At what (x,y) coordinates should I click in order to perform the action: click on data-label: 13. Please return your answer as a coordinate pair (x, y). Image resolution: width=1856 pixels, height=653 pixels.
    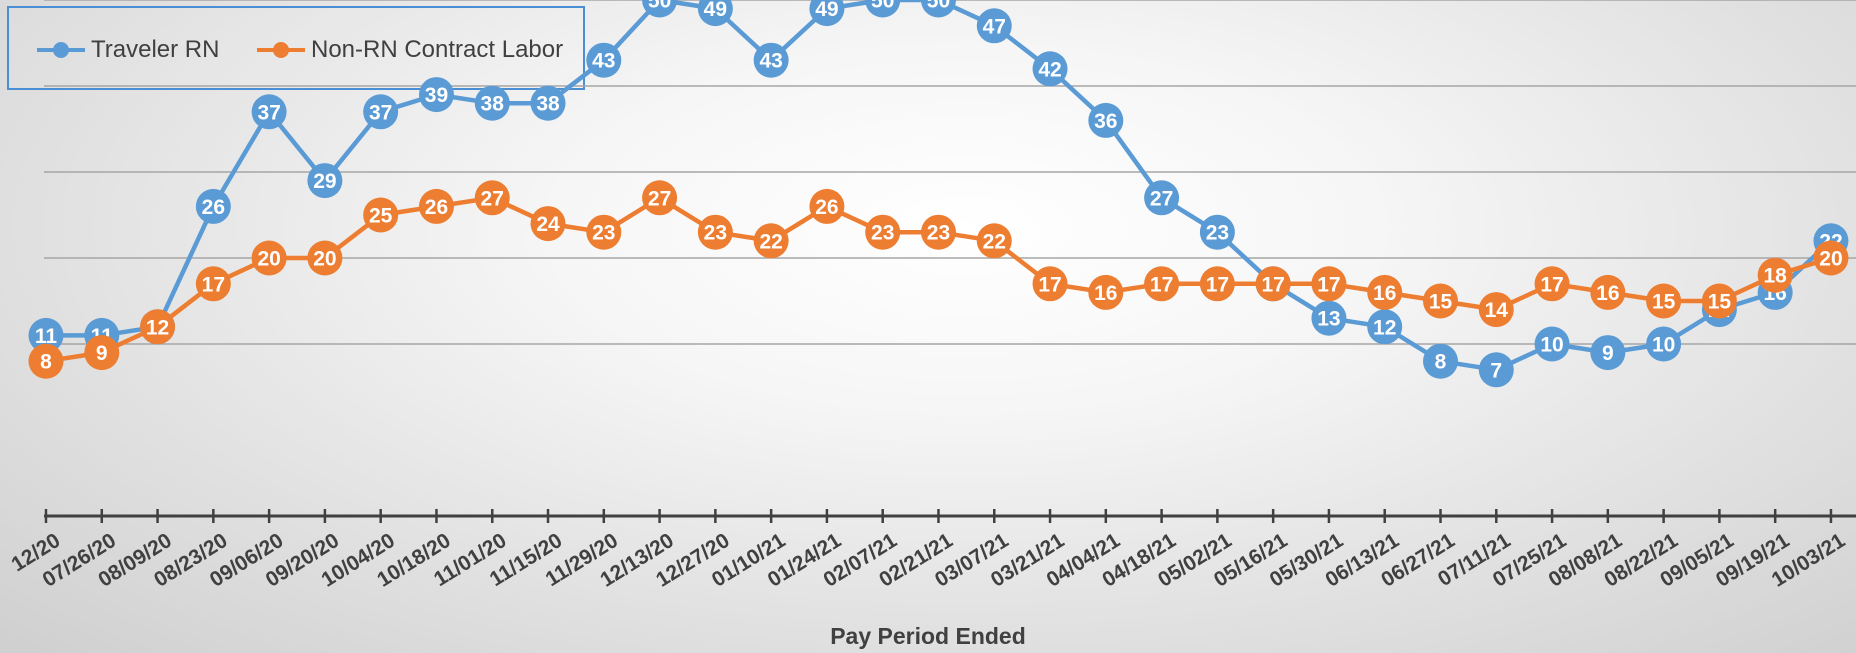
    Looking at the image, I should click on (1328, 319).